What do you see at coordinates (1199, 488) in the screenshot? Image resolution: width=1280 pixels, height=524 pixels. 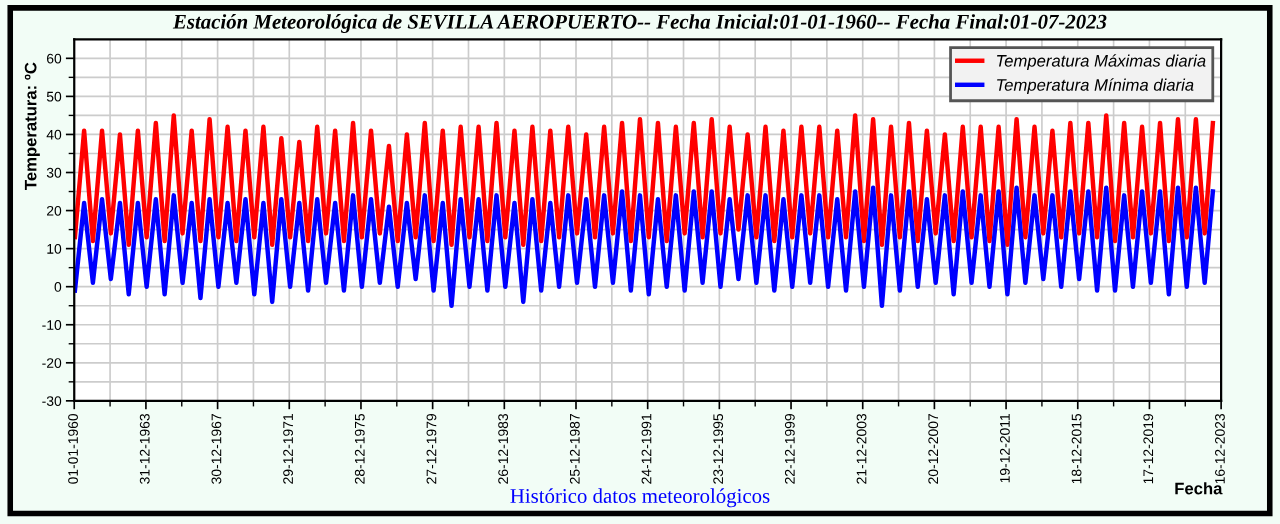 I see `x-axis-title: Fecha` at bounding box center [1199, 488].